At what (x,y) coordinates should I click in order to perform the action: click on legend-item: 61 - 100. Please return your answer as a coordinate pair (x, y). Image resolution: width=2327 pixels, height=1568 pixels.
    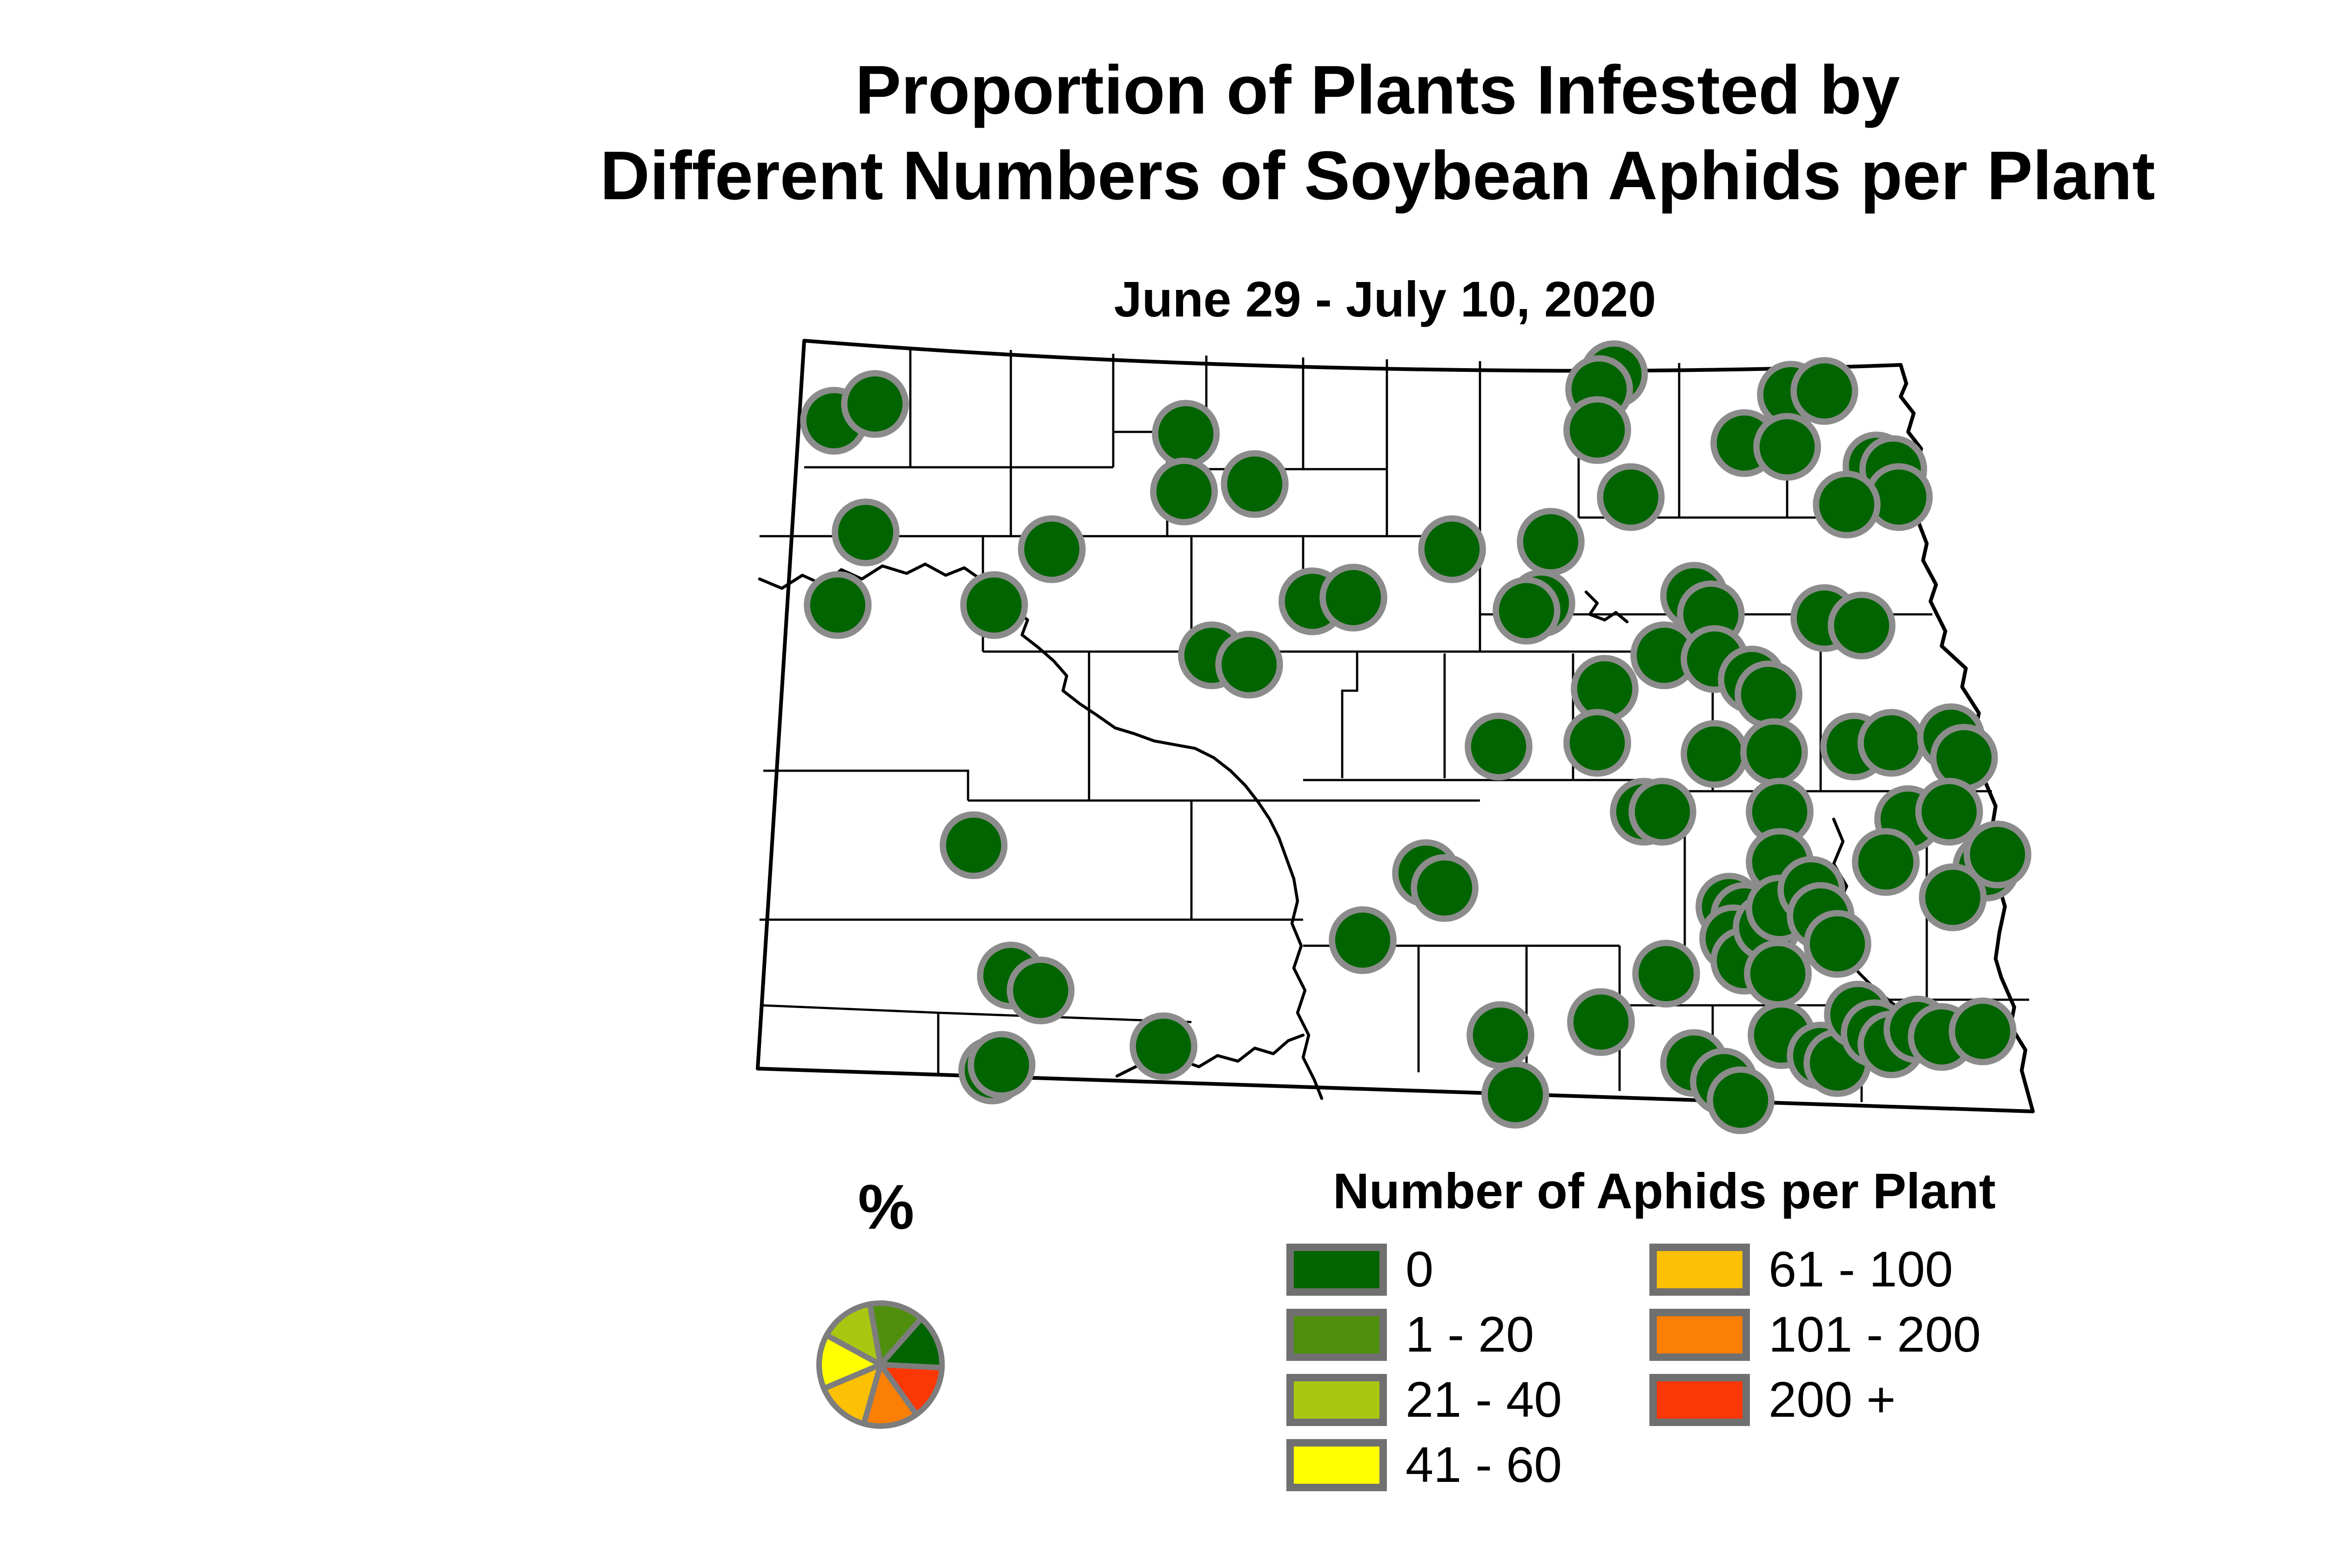
    Looking at the image, I should click on (1815, 1269).